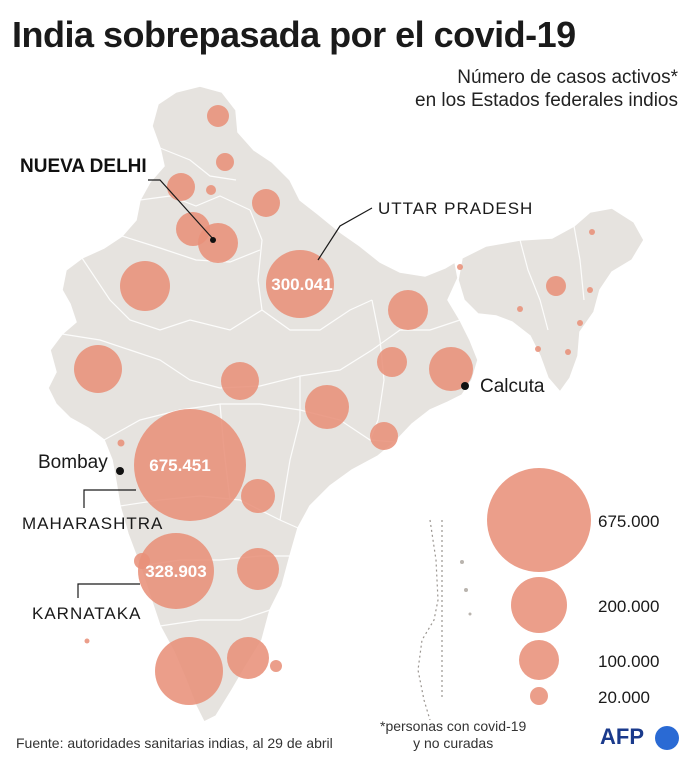 The width and height of the screenshot is (694, 768). Describe the element at coordinates (546, 100) in the screenshot. I see `subtitle-line-2: en los Estados federales indios` at that location.